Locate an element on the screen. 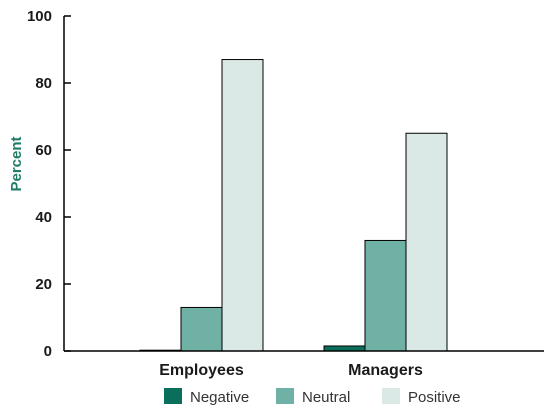 The width and height of the screenshot is (544, 414). y-tick-label: 20 is located at coordinates (43, 284).